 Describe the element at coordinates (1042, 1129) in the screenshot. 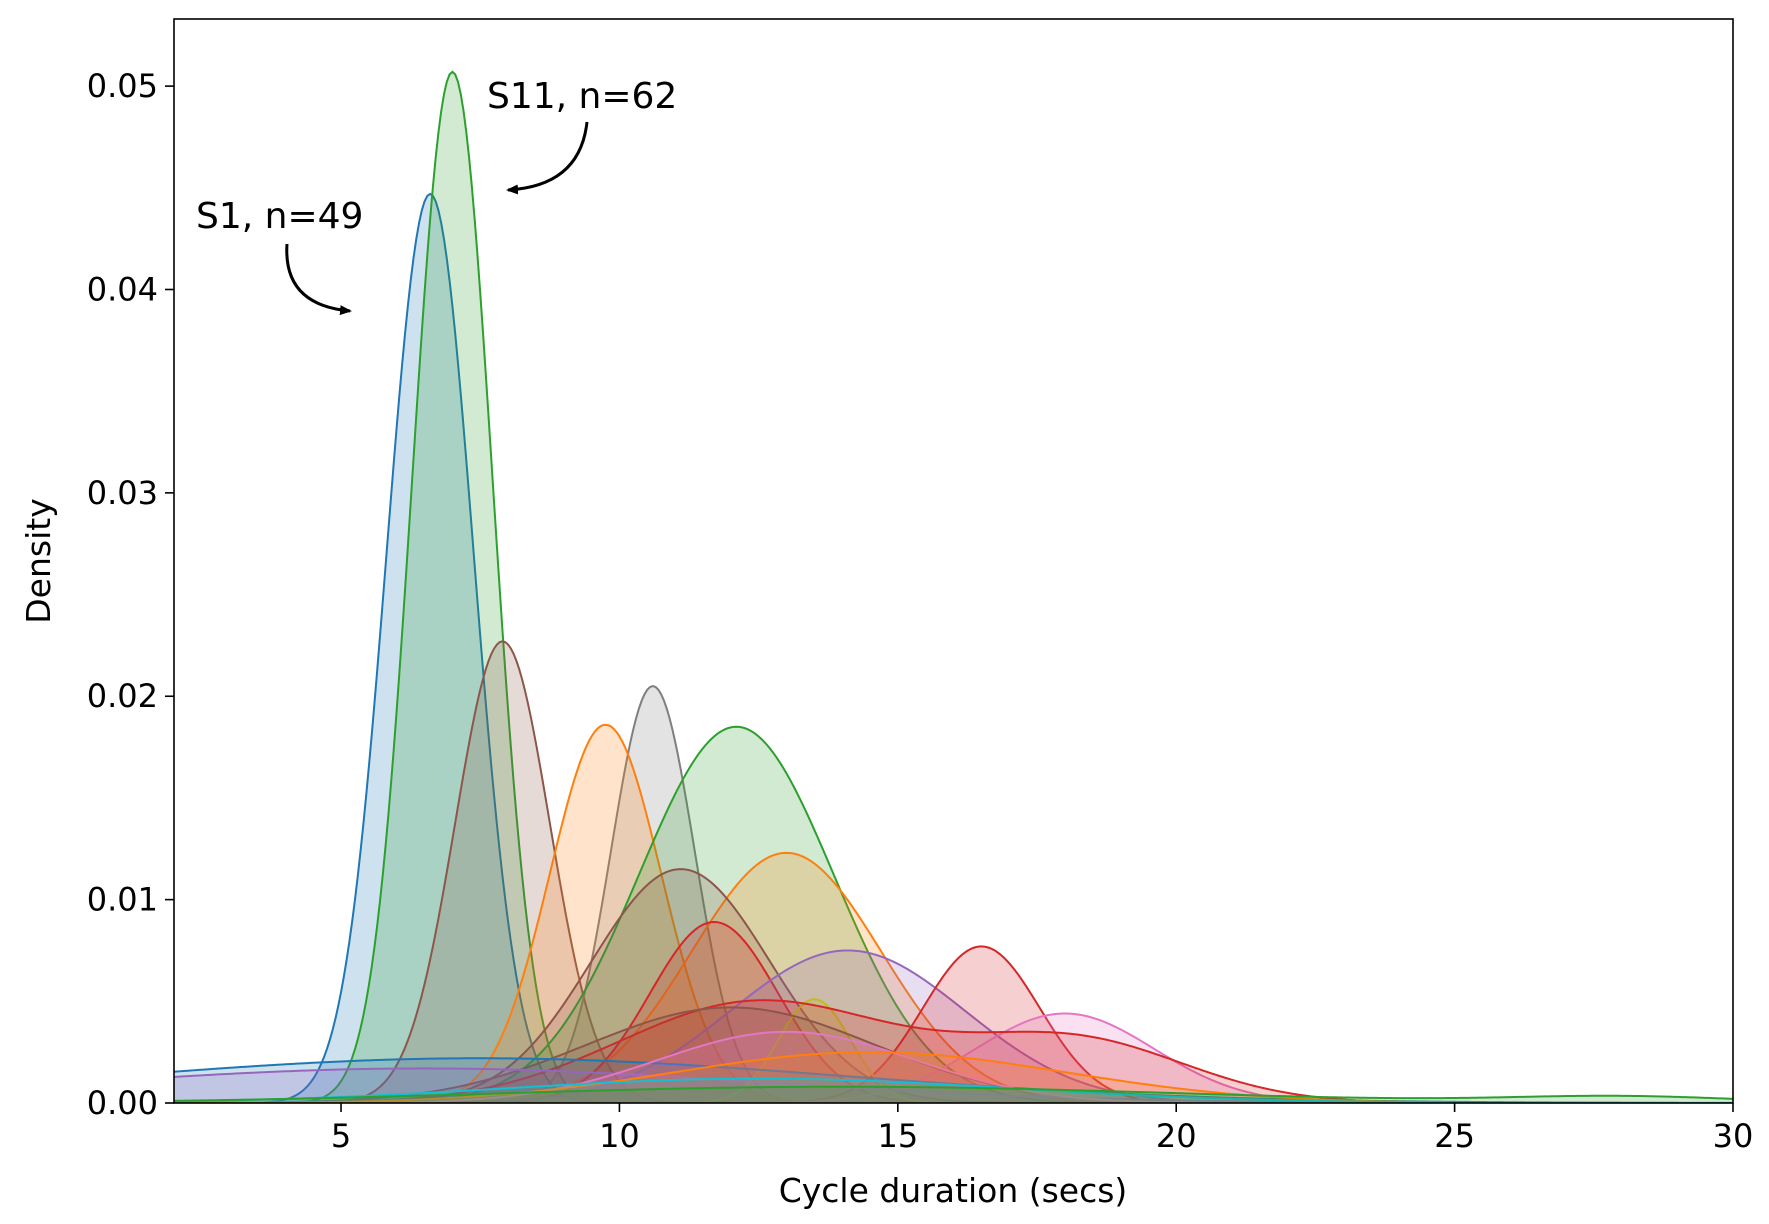

I see `x-axis-ticks: 5 10 15 20 25 30` at that location.